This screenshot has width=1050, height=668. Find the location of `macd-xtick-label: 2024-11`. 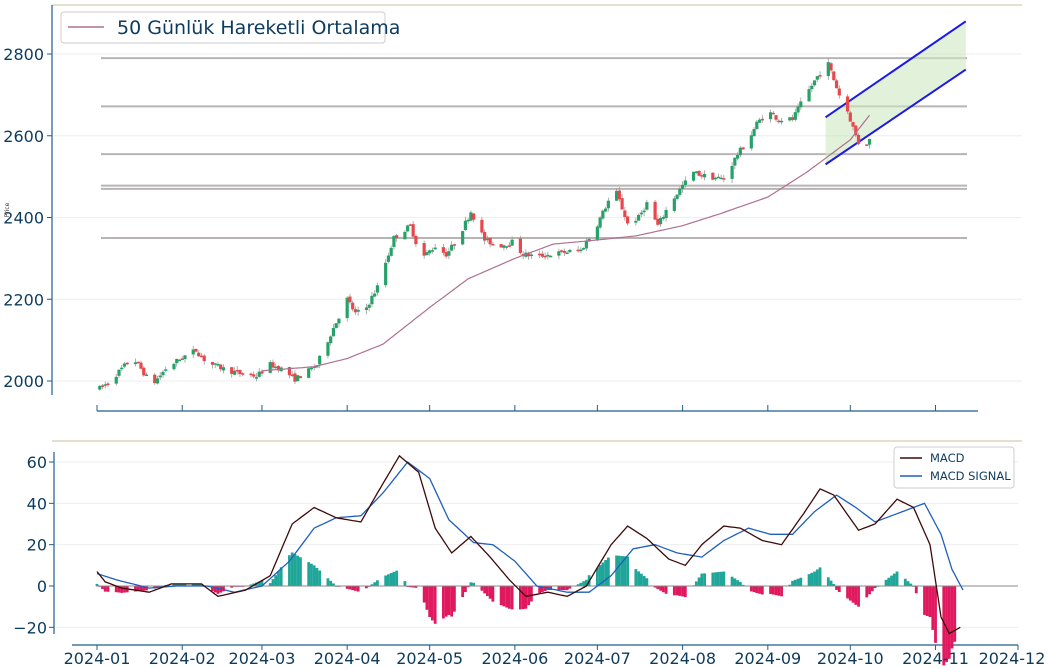

macd-xtick-label: 2024-11 is located at coordinates (935, 658).